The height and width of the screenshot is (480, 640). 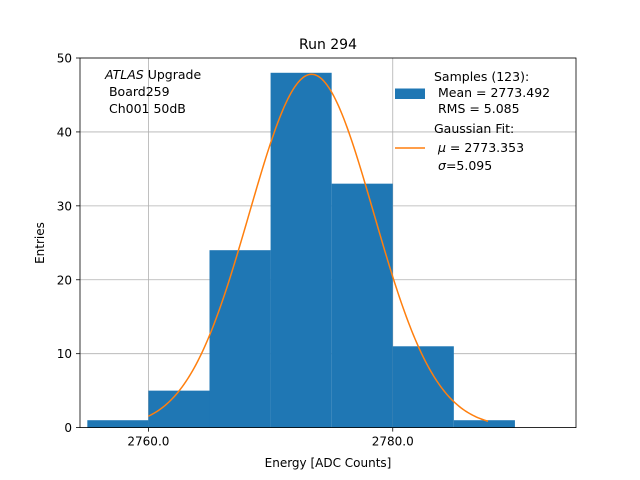 I want to click on y-tick-label: 10, so click(x=64, y=354).